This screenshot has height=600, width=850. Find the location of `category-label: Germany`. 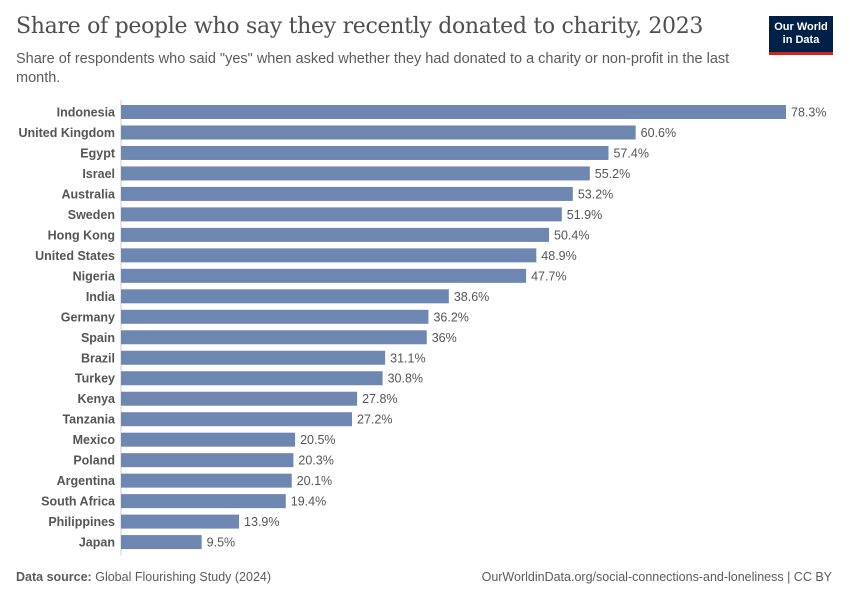

category-label: Germany is located at coordinates (88, 317).